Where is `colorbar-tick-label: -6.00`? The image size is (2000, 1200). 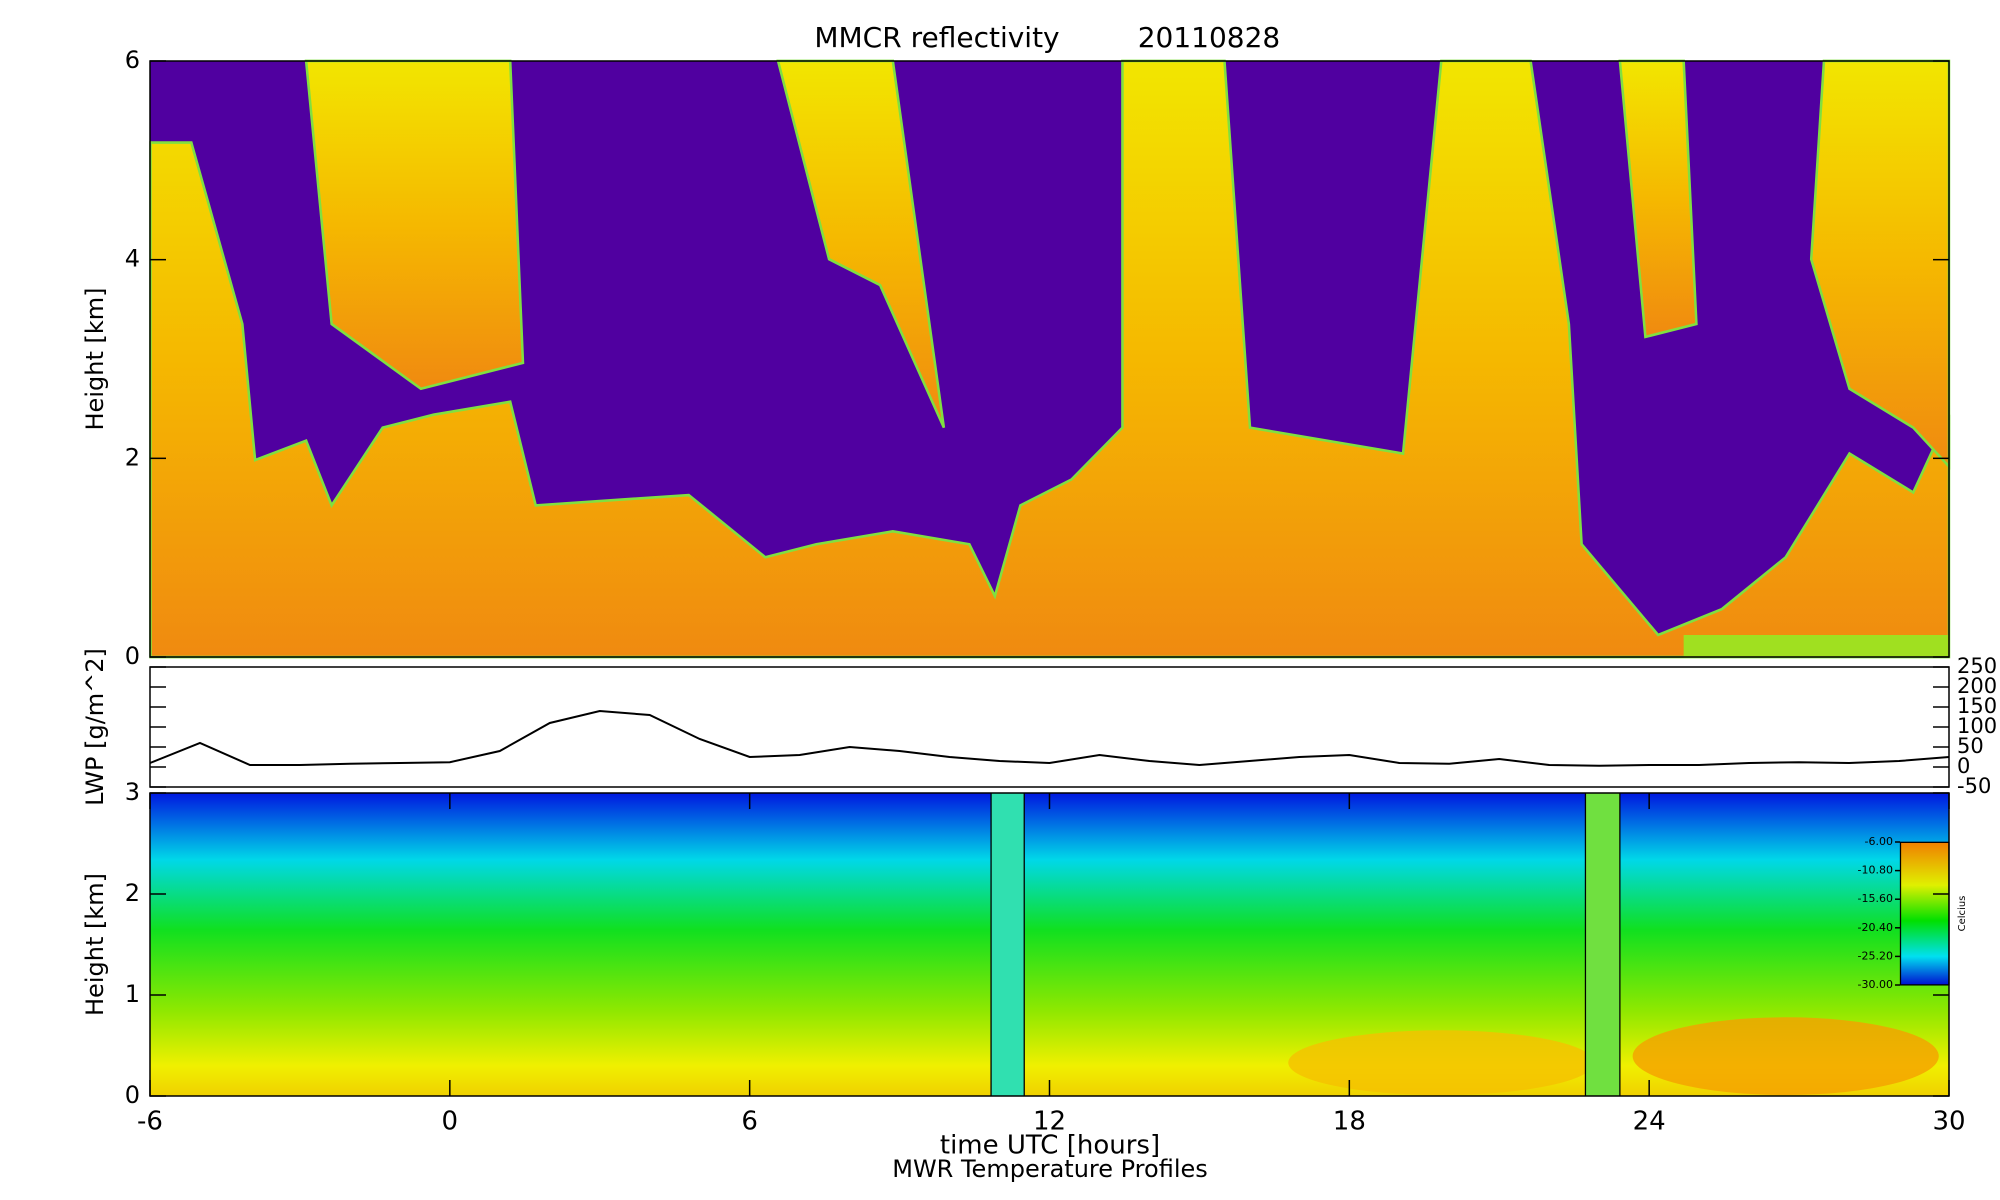 colorbar-tick-label: -6.00 is located at coordinates (1879, 841).